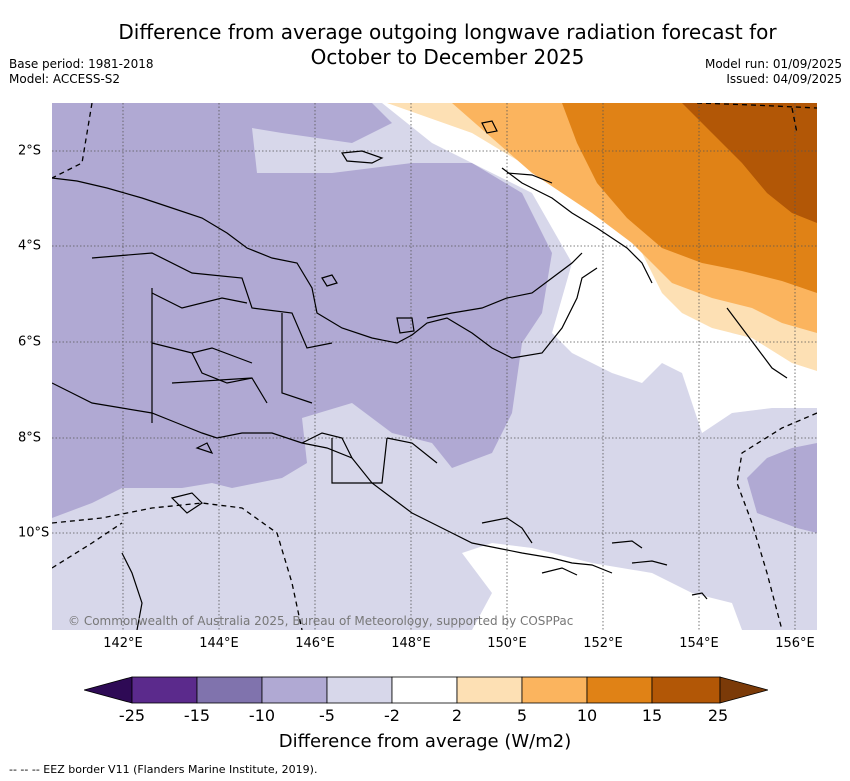 Image resolution: width=850 pixels, height=781 pixels. What do you see at coordinates (425, 741) in the screenshot?
I see `colorbar-title: Difference from average (W/m2)` at bounding box center [425, 741].